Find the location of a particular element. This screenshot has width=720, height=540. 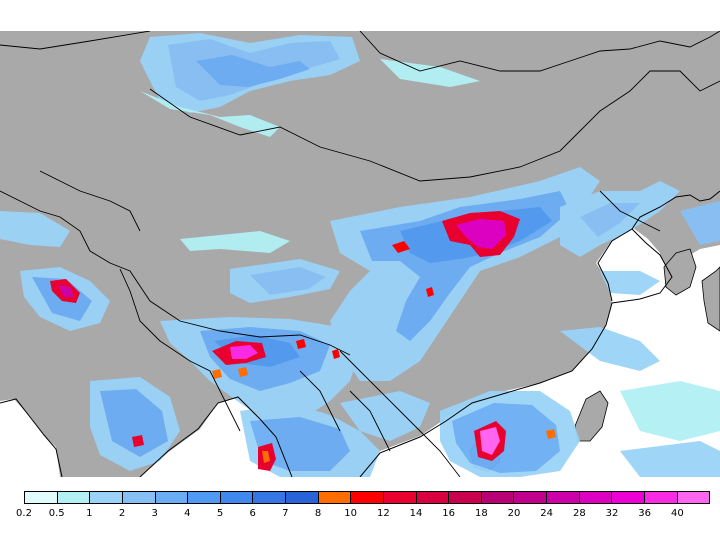

legend-tick-label: 10 is located at coordinates (351, 513).